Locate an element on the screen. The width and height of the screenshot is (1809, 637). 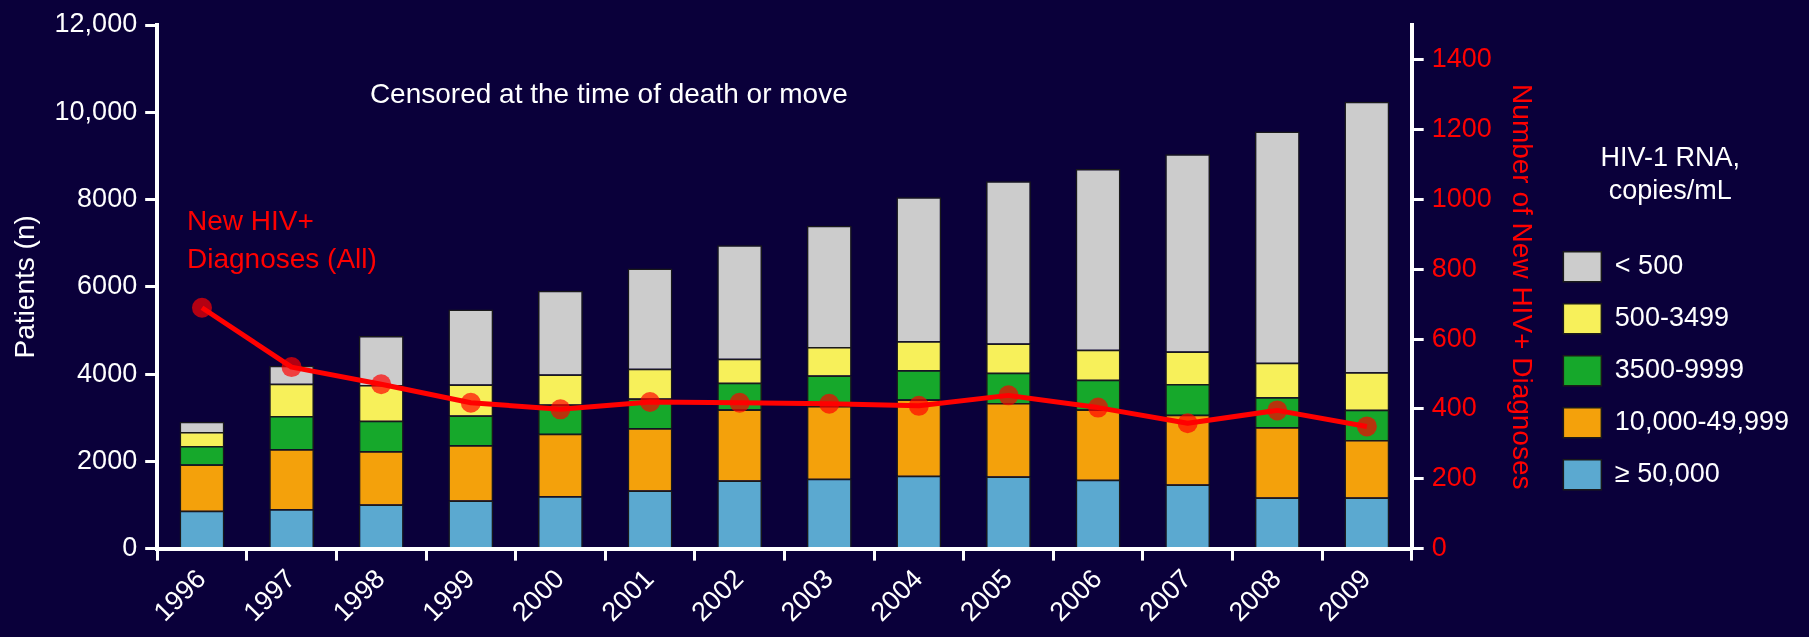
legend-label: 3500-9999 is located at coordinates (1679, 369).